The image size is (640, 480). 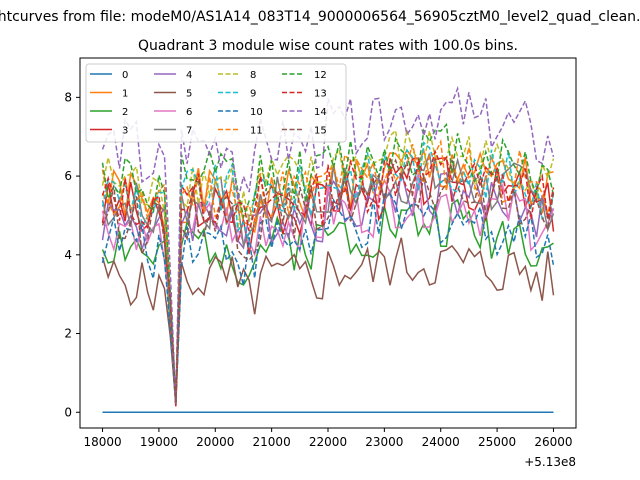 I want to click on x-tick-label: 21000, so click(x=272, y=442).